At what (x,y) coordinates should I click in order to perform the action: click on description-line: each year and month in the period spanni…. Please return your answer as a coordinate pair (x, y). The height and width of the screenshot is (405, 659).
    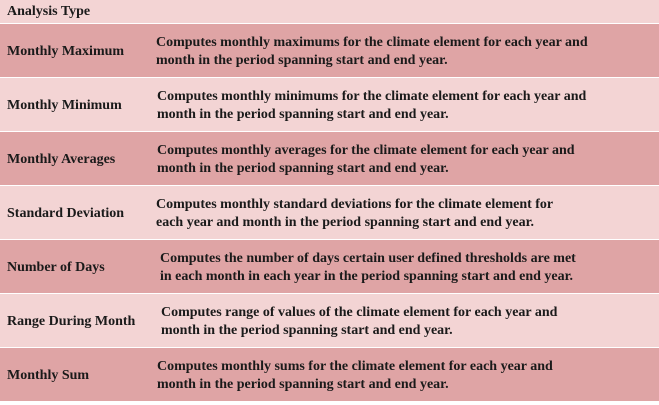
    Looking at the image, I should click on (345, 222).